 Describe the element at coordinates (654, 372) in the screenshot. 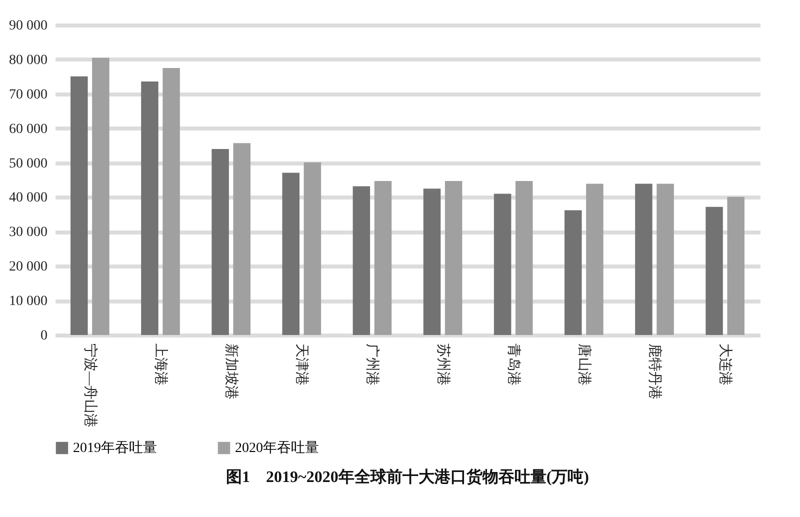

I see `x-tick-label: 鹿特丹港` at that location.